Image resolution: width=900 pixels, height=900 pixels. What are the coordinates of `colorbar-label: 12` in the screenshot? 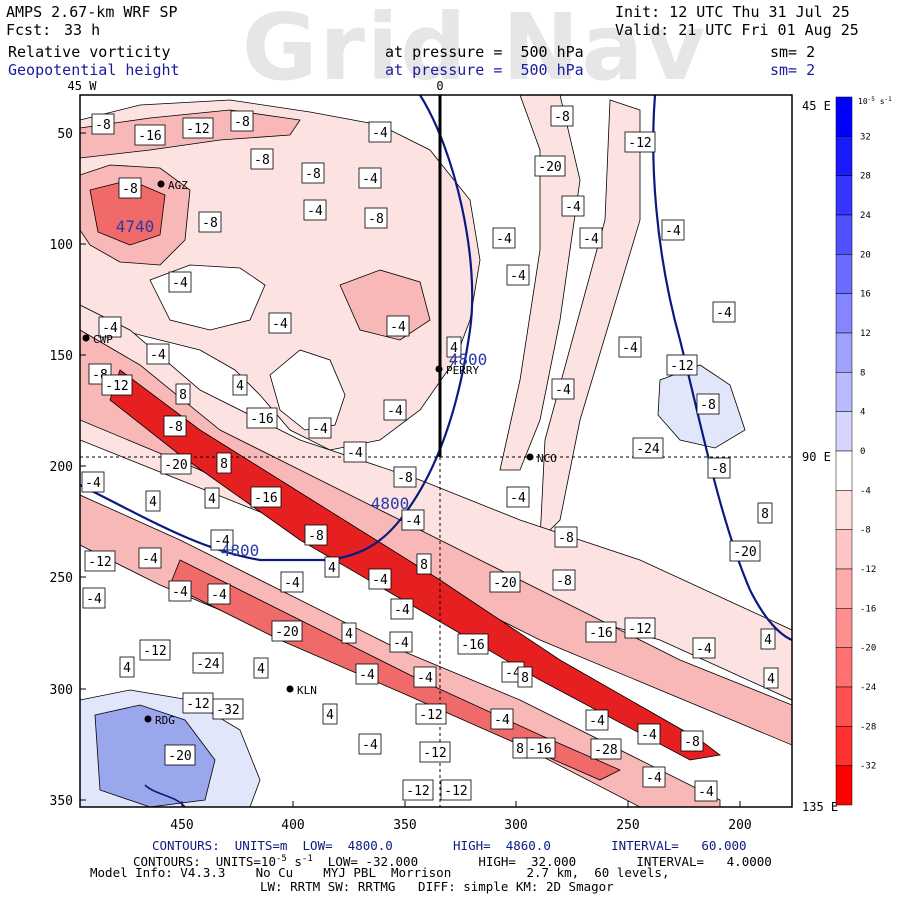 It's located at (865, 334).